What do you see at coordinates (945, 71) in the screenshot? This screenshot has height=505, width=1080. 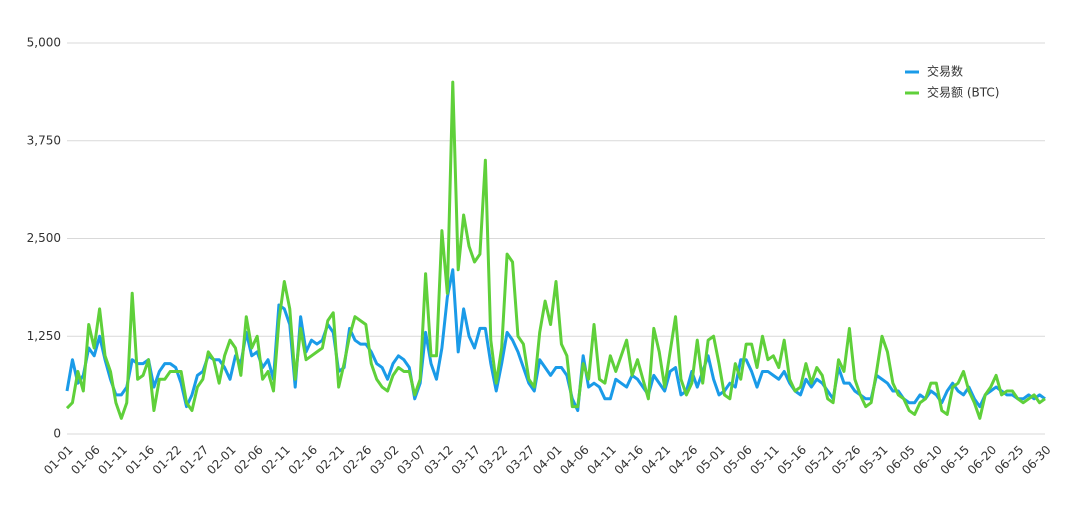 I see `legend-label: 交易数` at bounding box center [945, 71].